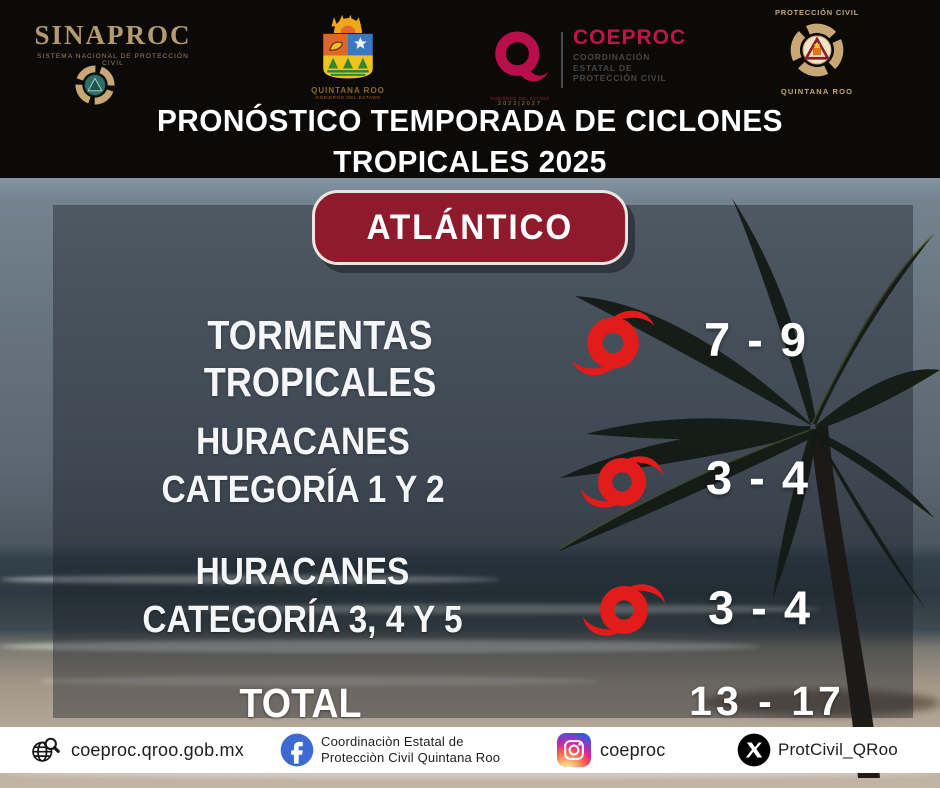 Image resolution: width=940 pixels, height=788 pixels. What do you see at coordinates (95, 85) in the screenshot?
I see `sinaproc-emblem-icon` at bounding box center [95, 85].